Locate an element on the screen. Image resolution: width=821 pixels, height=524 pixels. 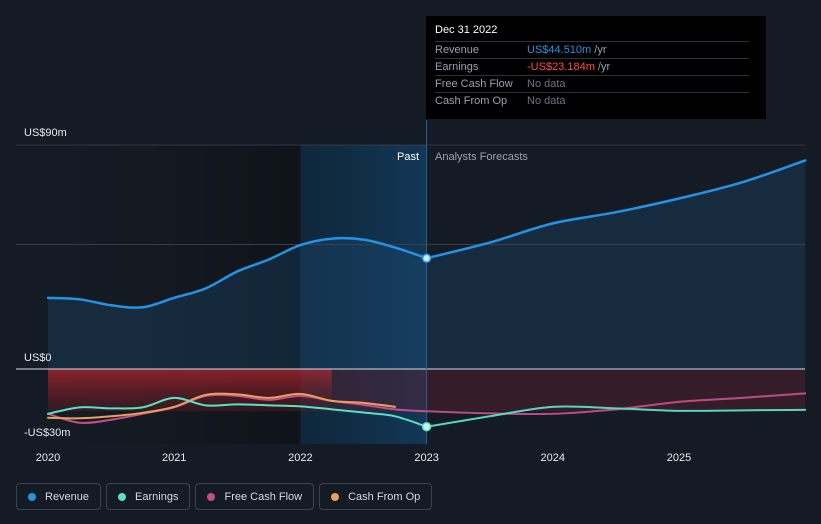
y-label-bottom: -US$30m is located at coordinates (47, 433).